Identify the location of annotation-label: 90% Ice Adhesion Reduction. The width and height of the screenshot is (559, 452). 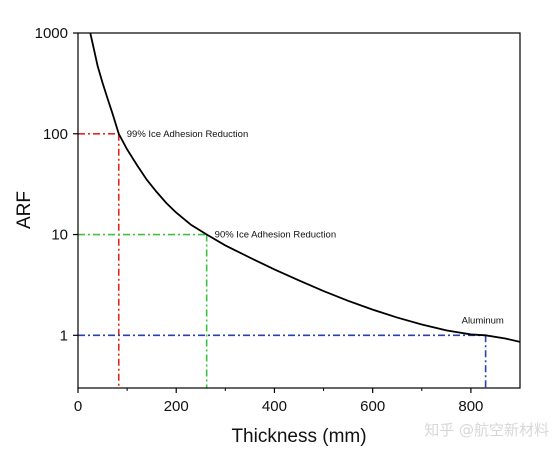
(275, 235).